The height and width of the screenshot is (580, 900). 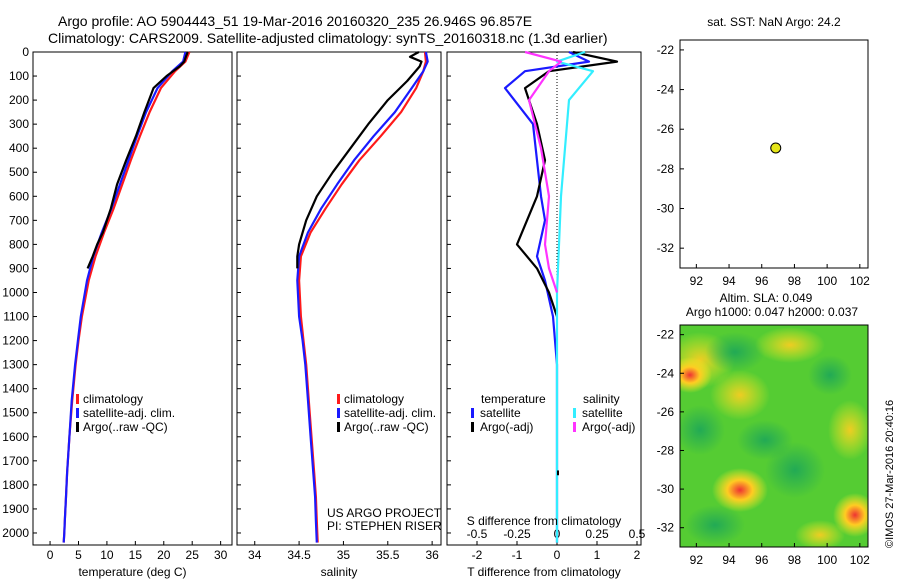 I want to click on sst-map-longitude-label: 94, so click(x=729, y=281).